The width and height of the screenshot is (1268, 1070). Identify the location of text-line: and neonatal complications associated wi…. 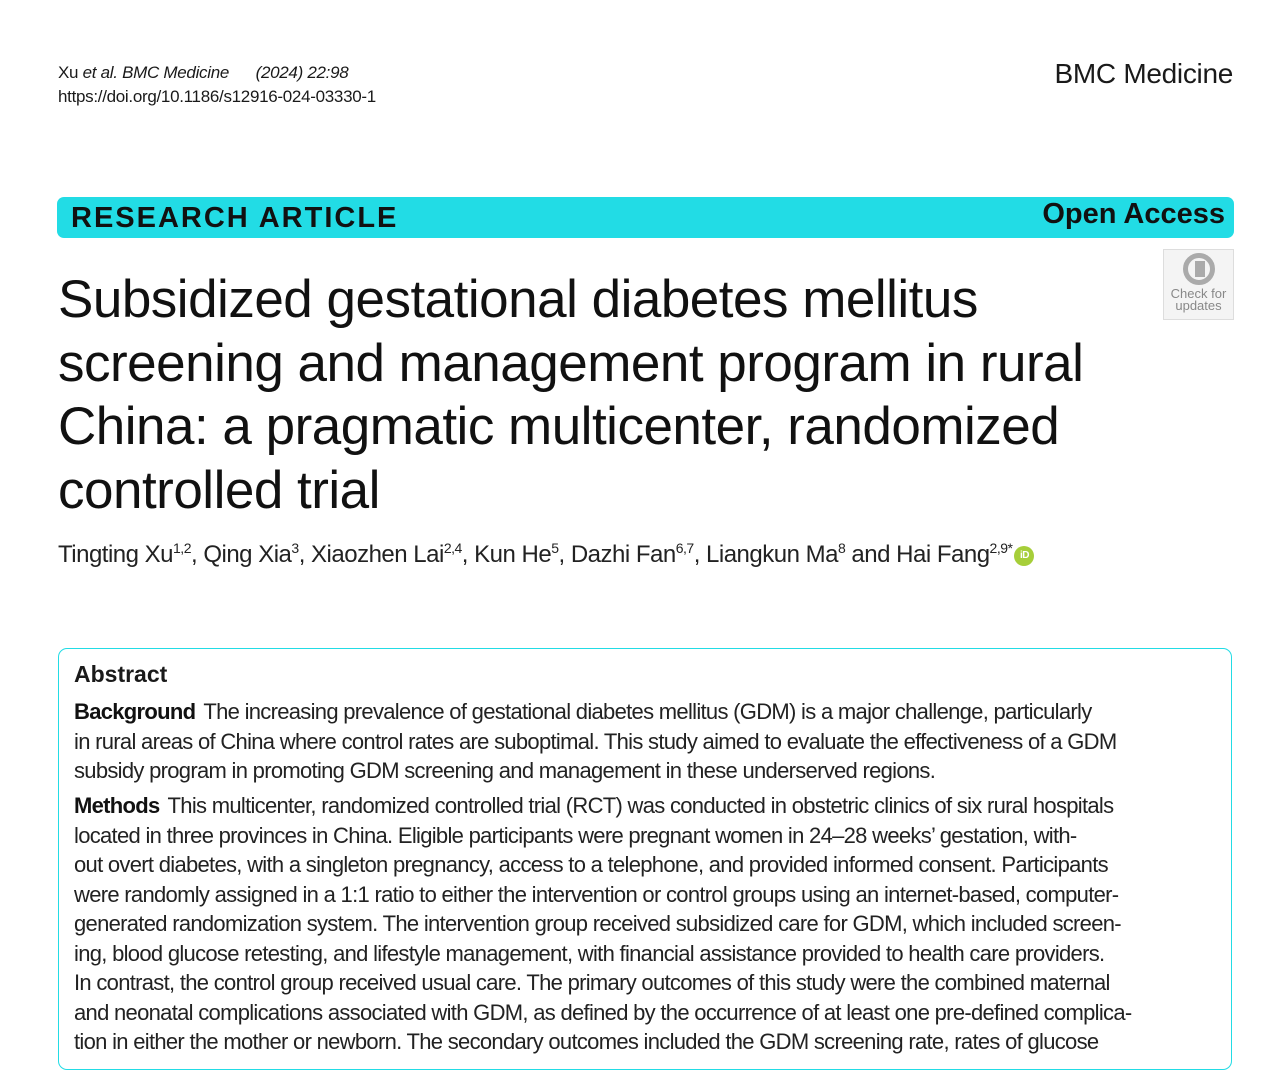
(603, 1012).